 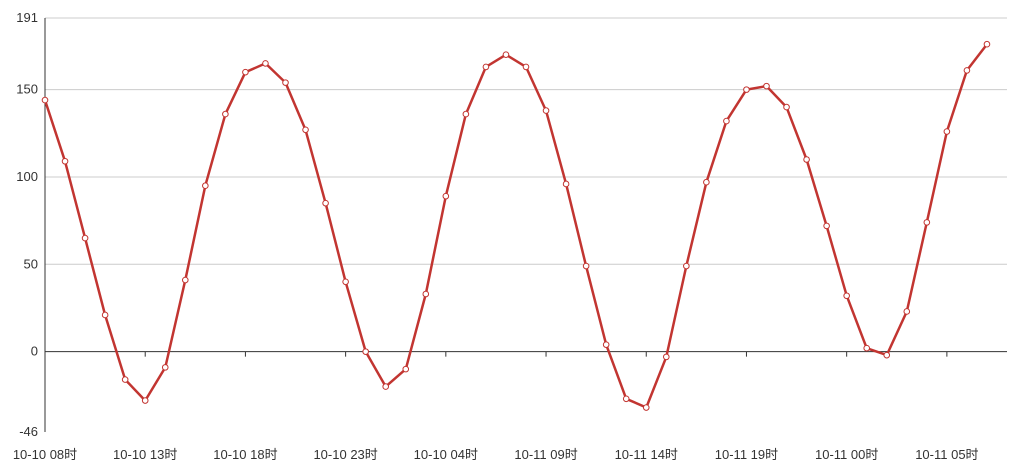 What do you see at coordinates (946, 454) in the screenshot?
I see `x-tick-label: 10-11 05时` at bounding box center [946, 454].